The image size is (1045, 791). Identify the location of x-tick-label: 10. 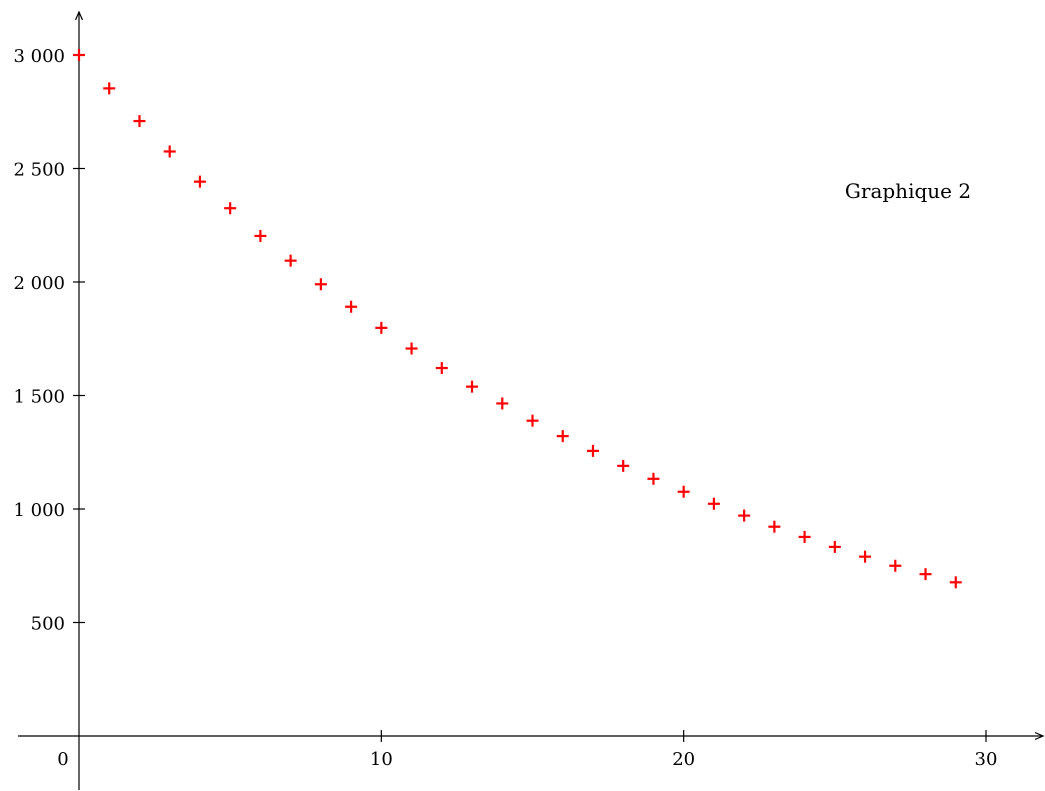
(381, 759).